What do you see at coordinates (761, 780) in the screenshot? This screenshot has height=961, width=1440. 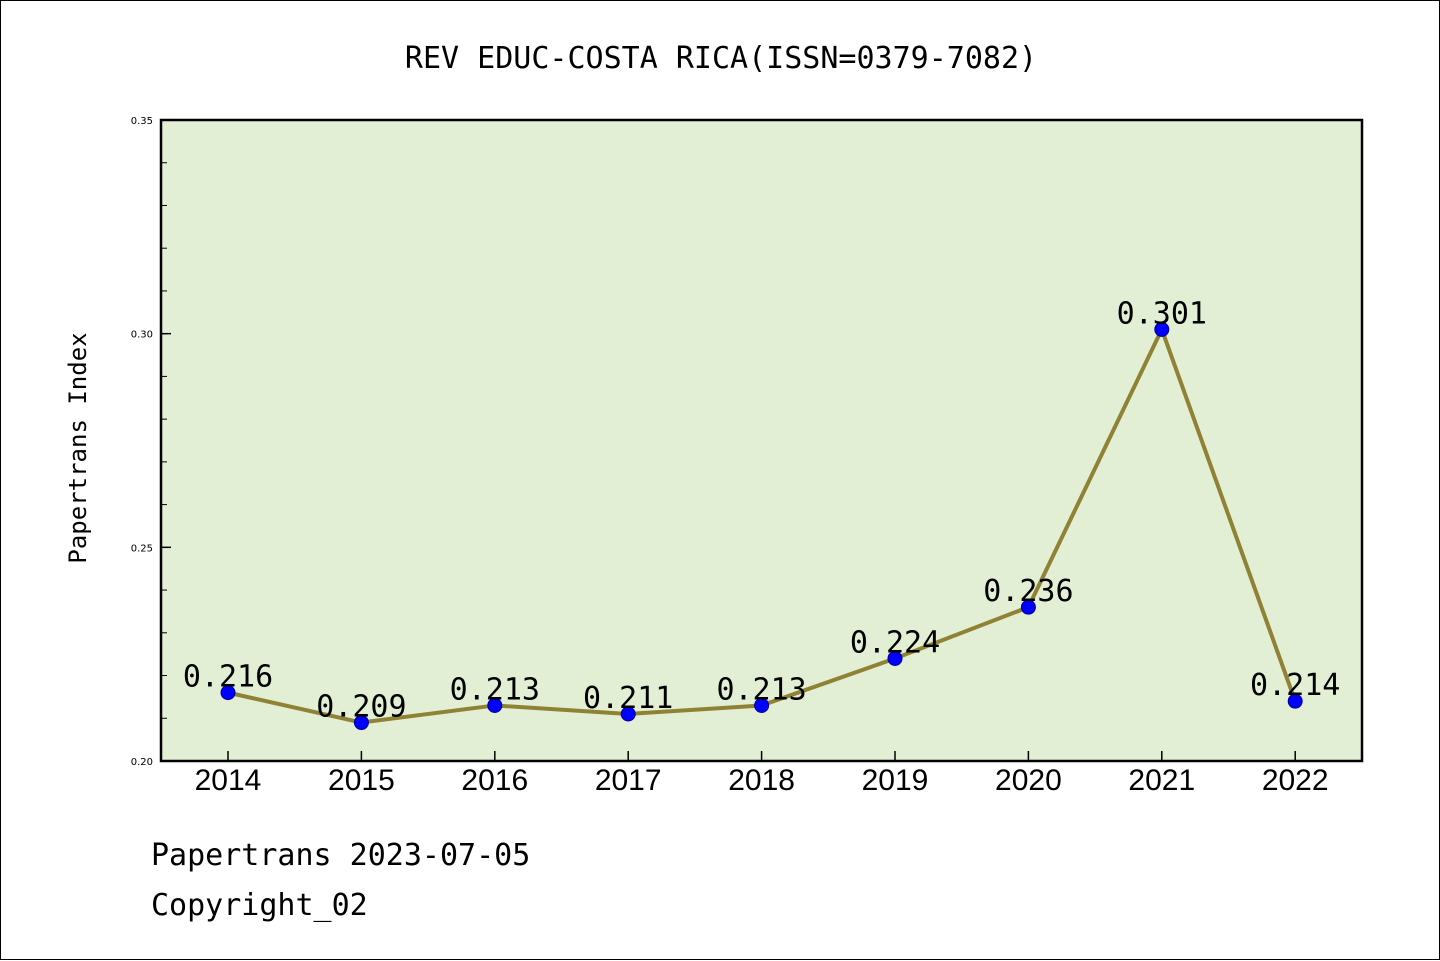 I see `x-tick-label: 2018` at bounding box center [761, 780].